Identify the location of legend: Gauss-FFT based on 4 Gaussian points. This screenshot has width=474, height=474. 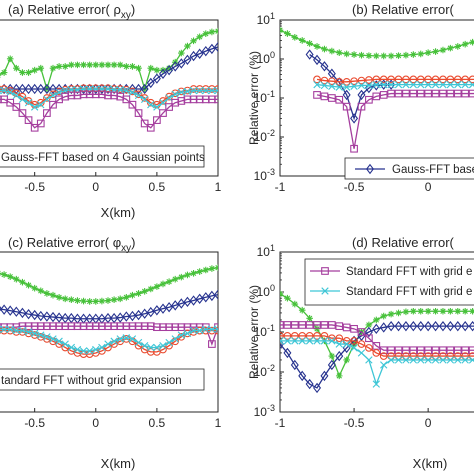
(102, 156).